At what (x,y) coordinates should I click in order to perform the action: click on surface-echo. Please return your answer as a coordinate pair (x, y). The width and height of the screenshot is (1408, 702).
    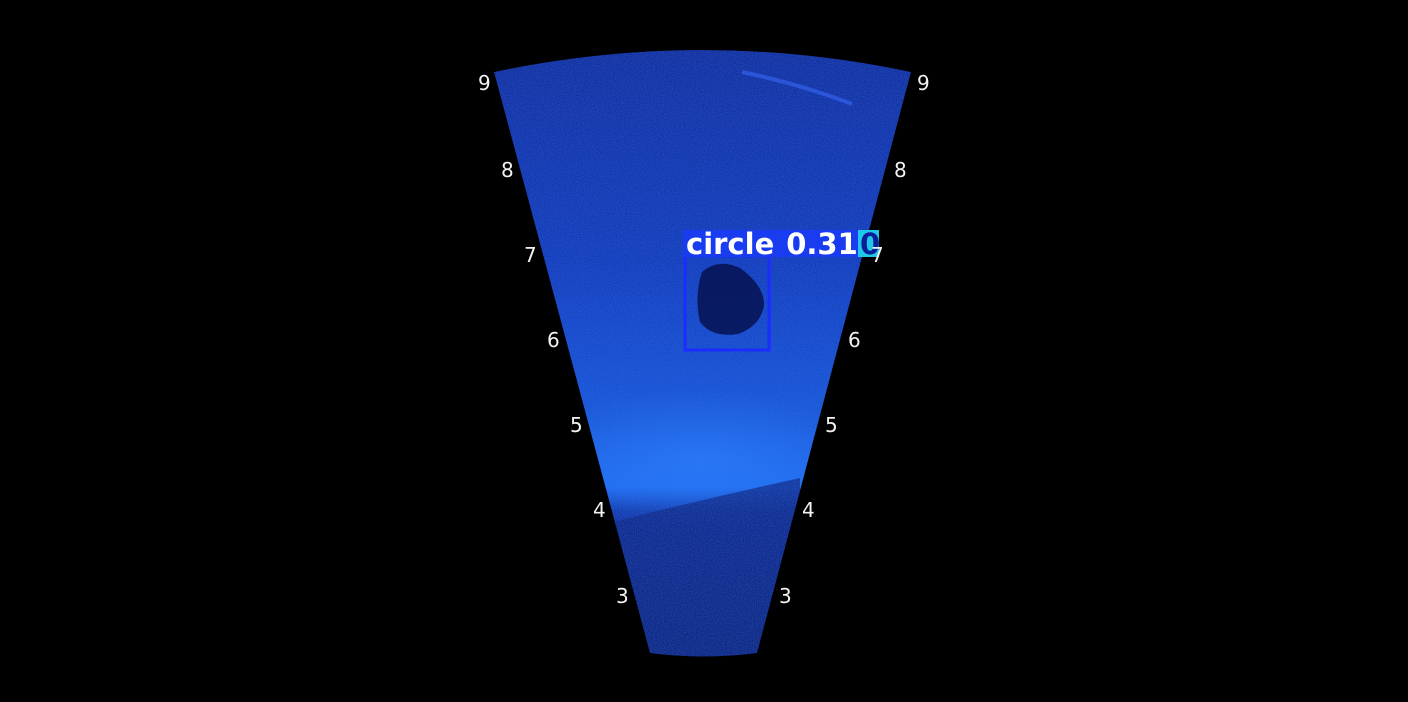
    Looking at the image, I should click on (797, 88).